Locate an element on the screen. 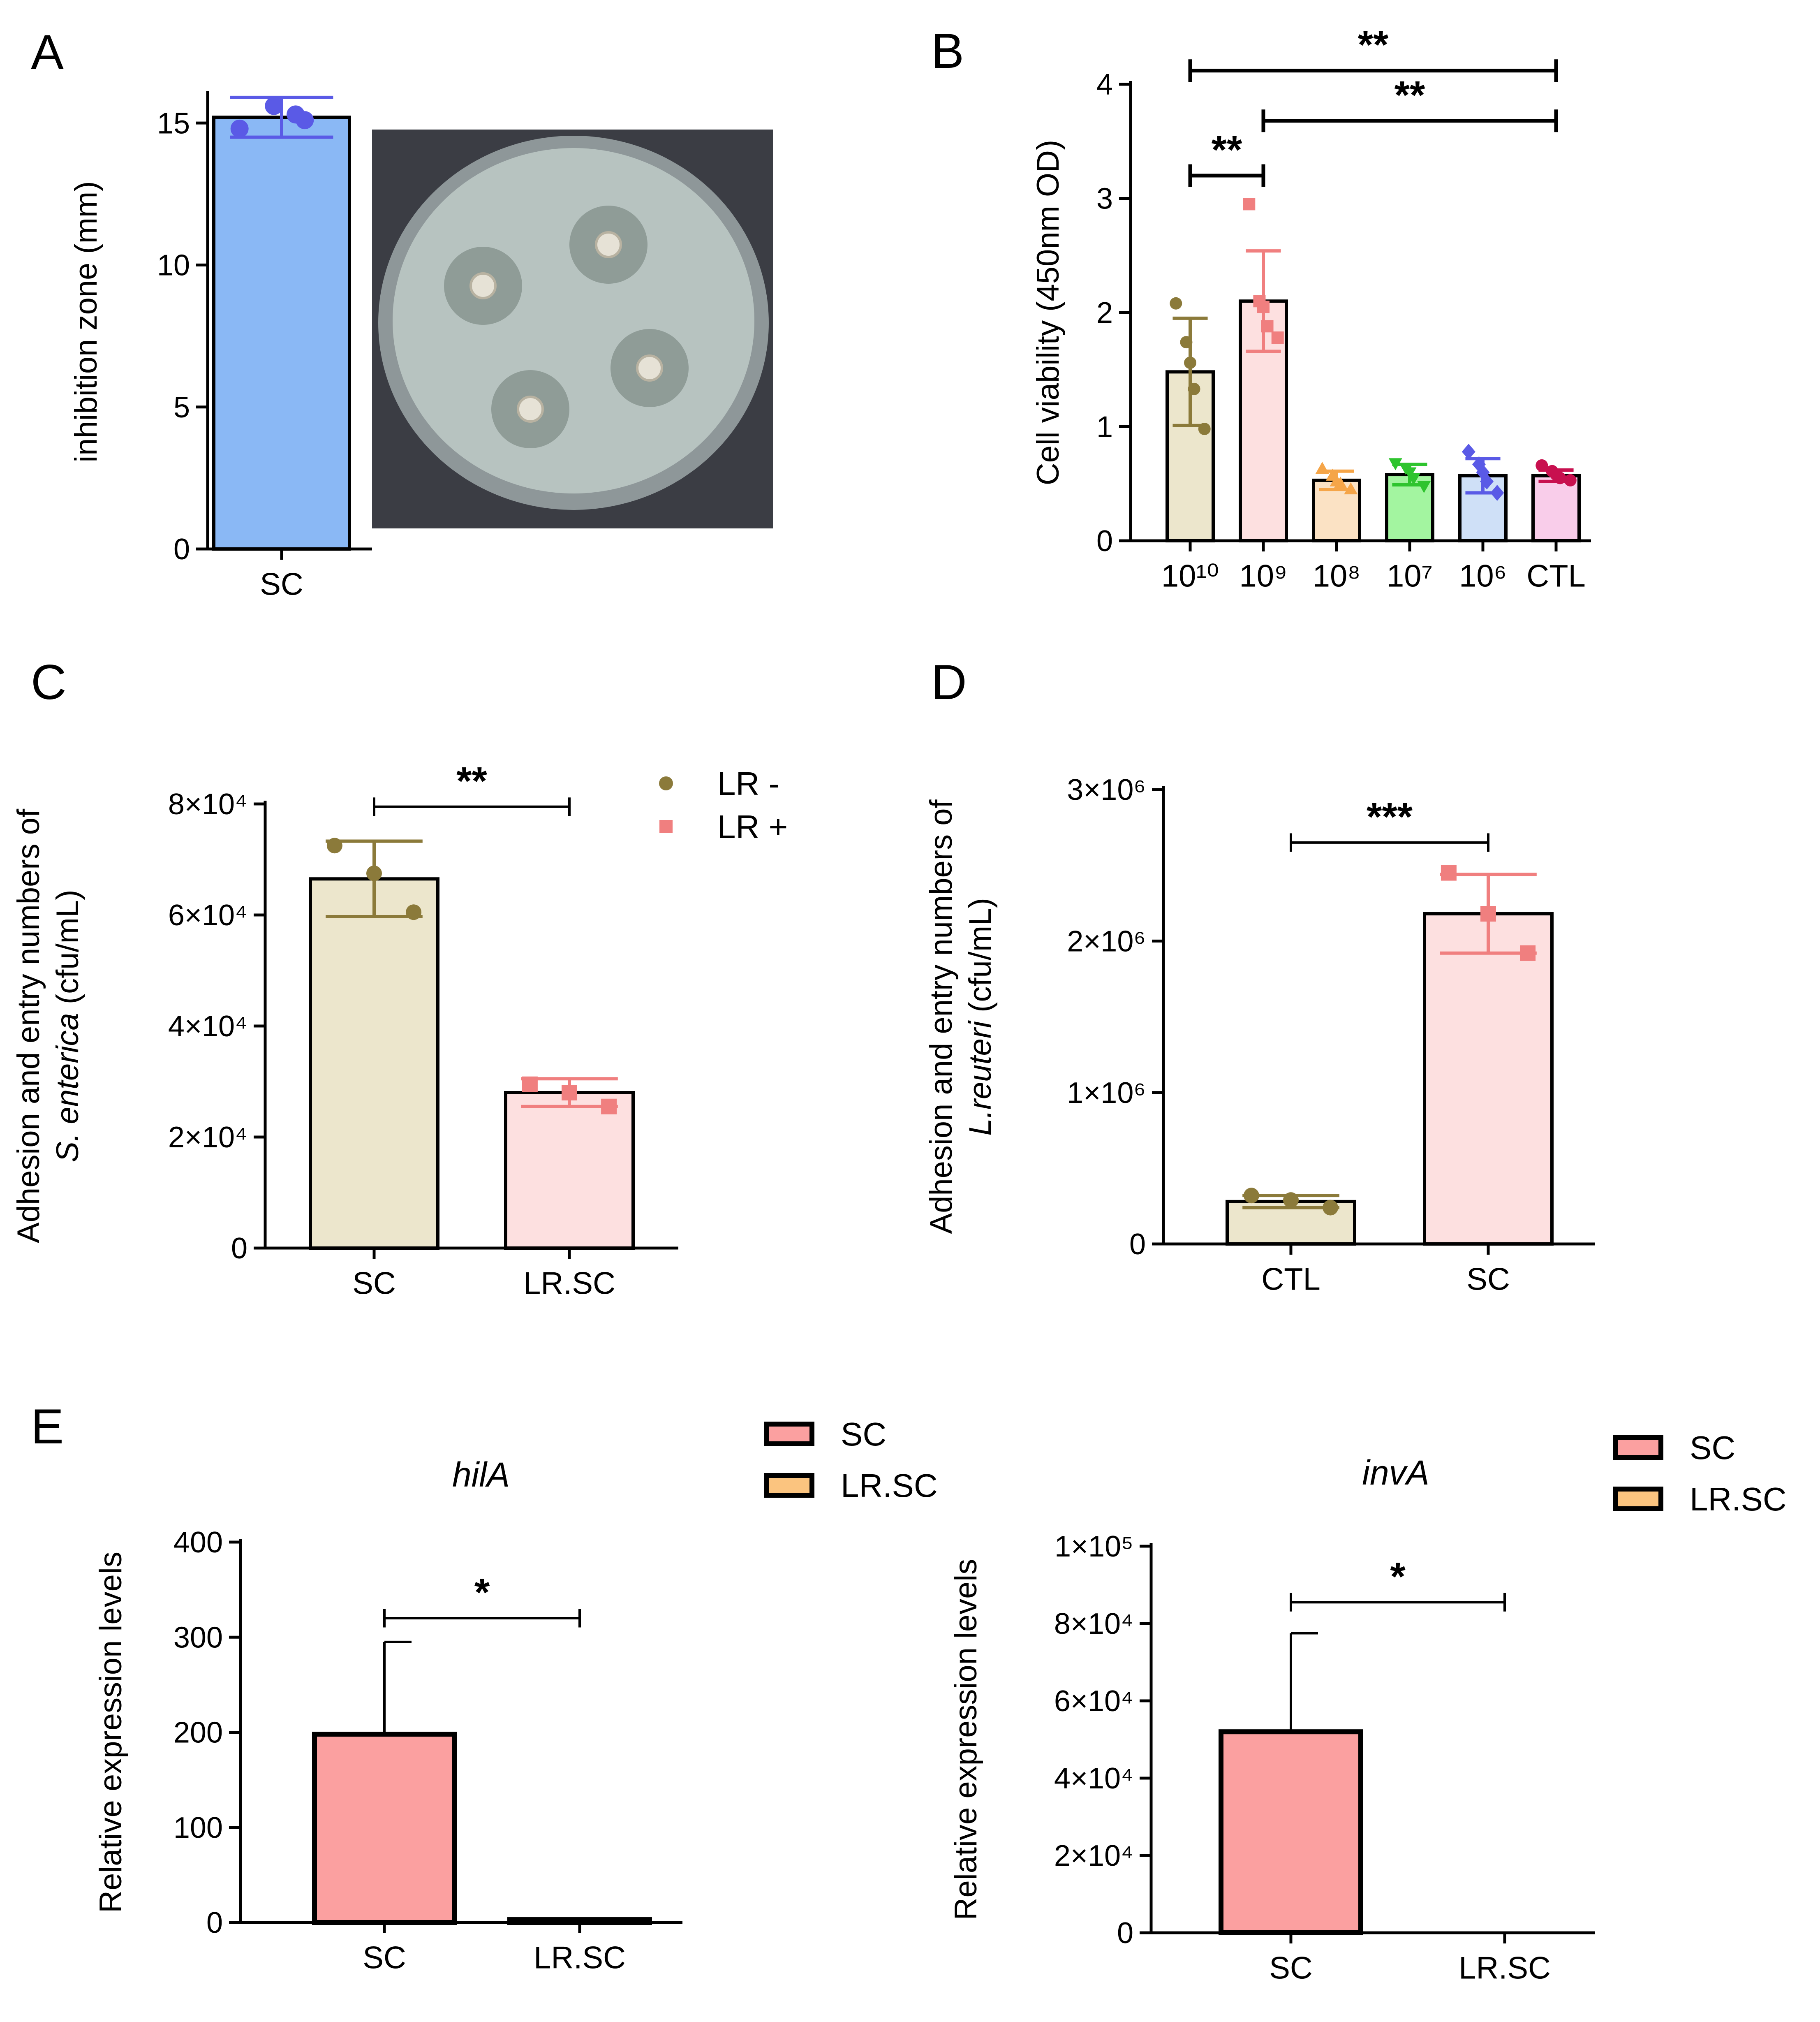  y-axis-label-line1: Adhesion and entry numbers of is located at coordinates (941, 1016).